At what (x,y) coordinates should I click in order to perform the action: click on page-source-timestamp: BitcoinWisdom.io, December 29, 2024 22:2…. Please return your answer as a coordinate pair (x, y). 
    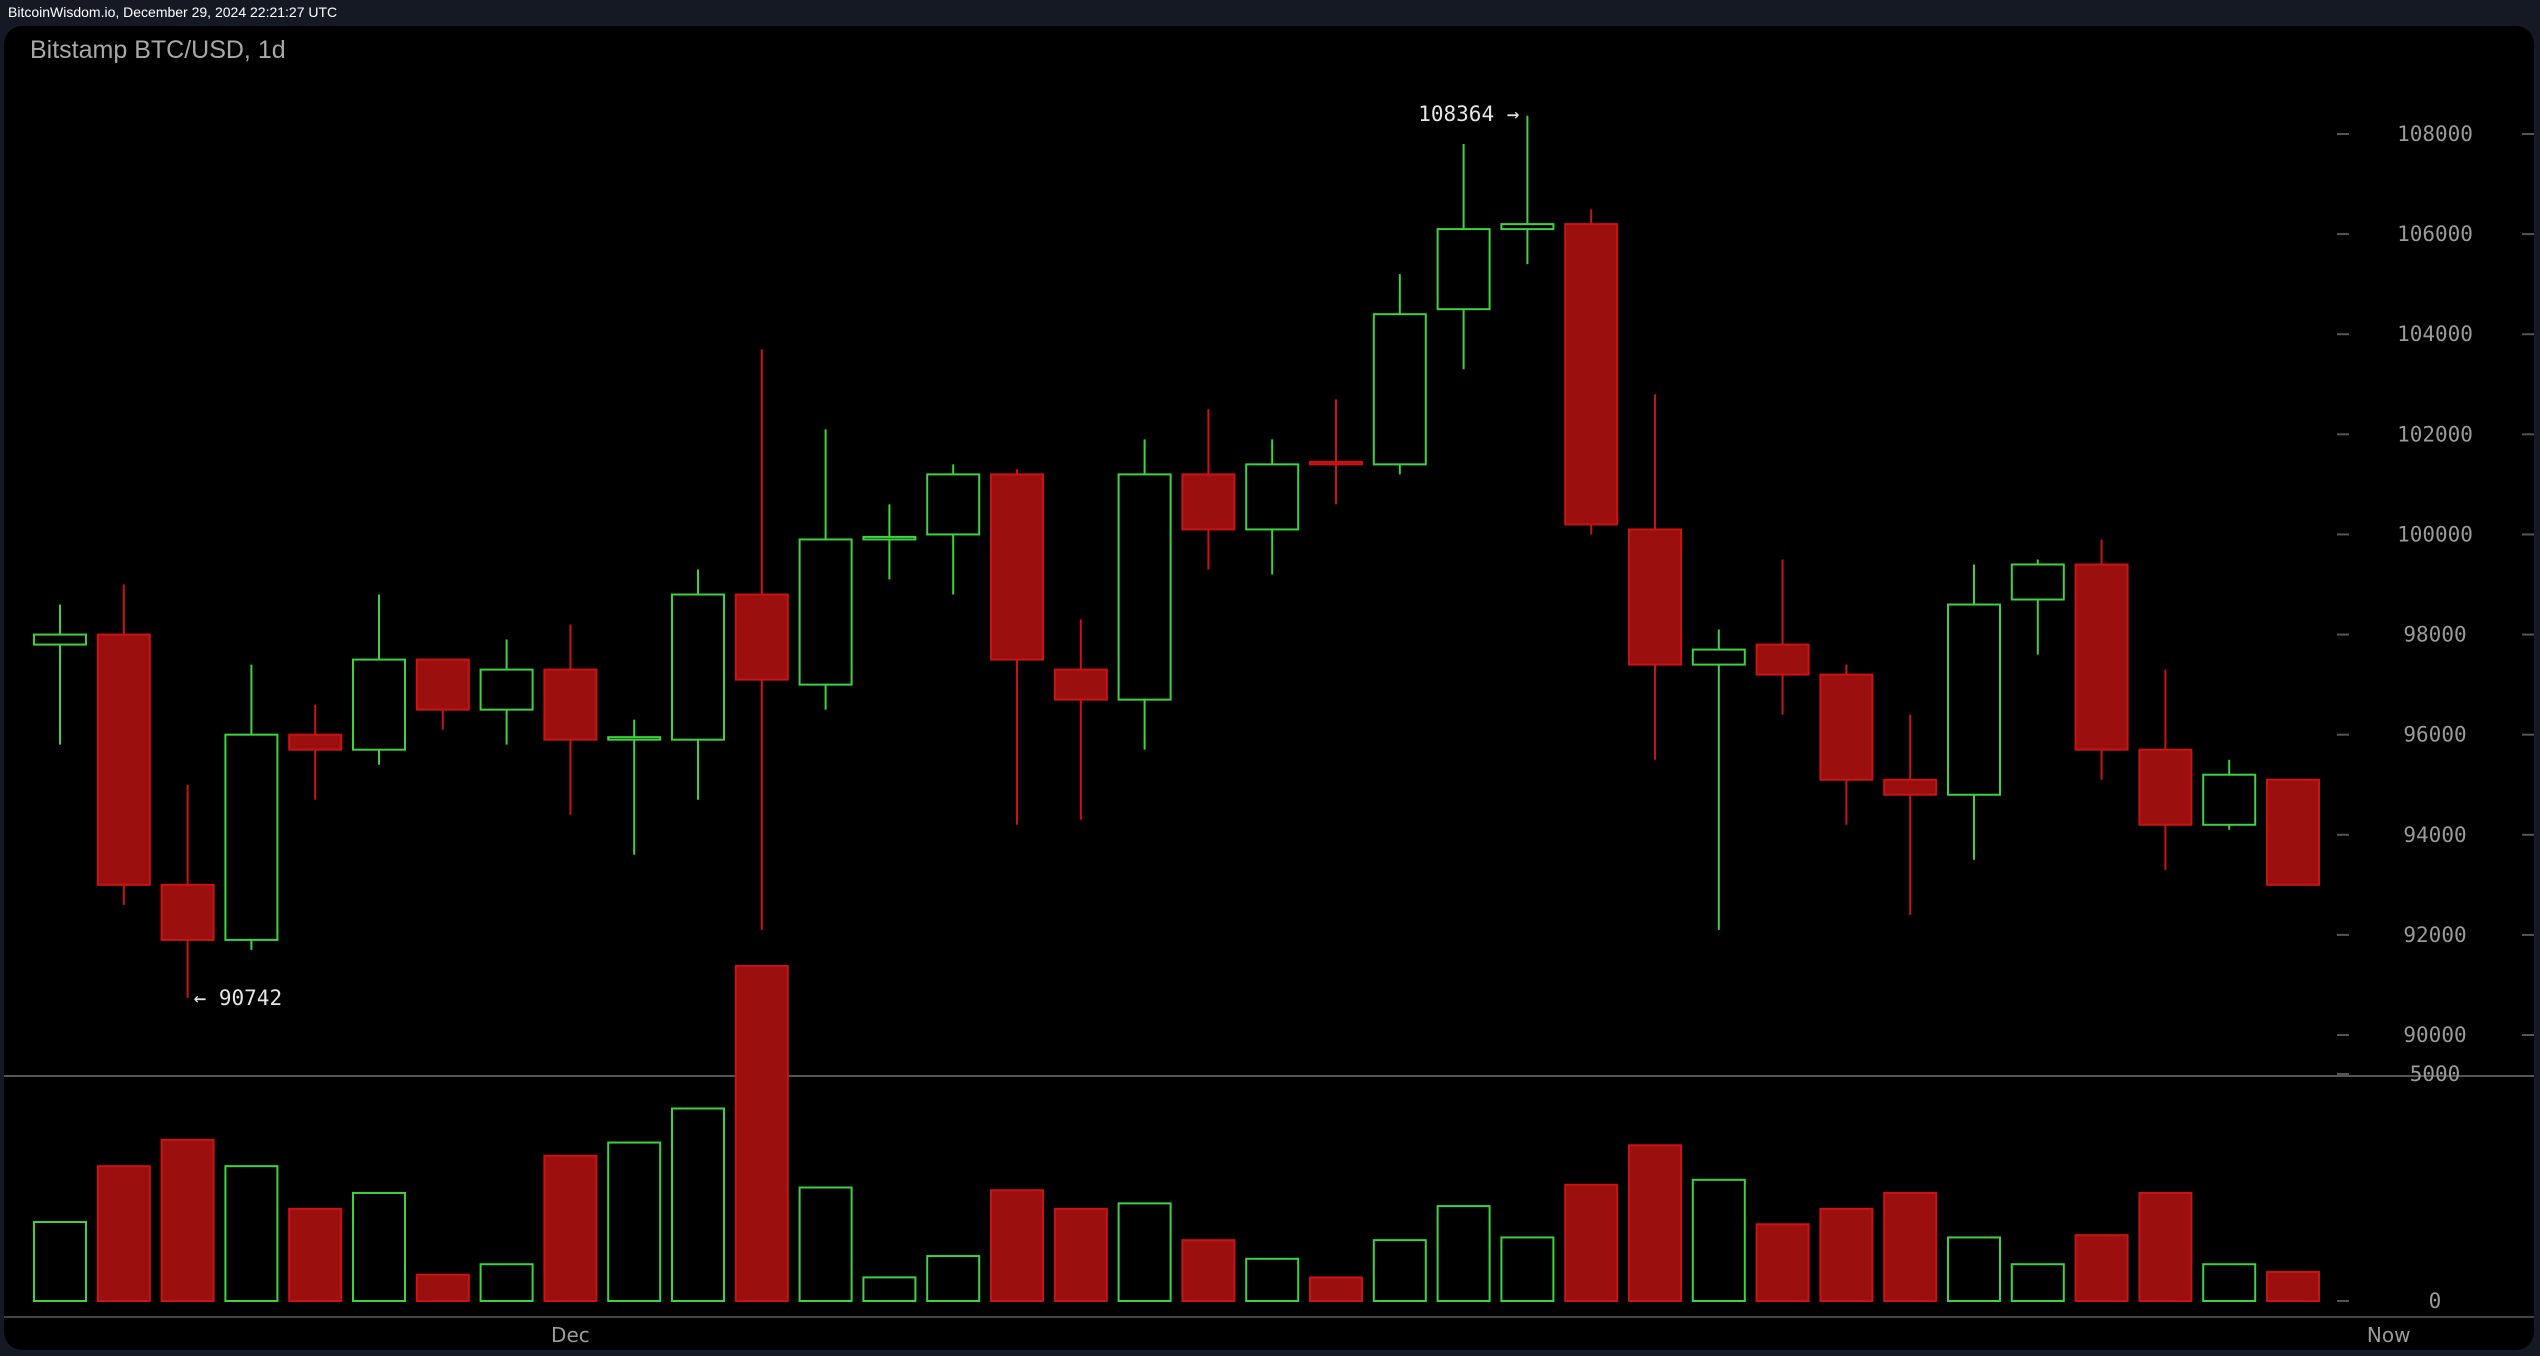
    Looking at the image, I should click on (173, 12).